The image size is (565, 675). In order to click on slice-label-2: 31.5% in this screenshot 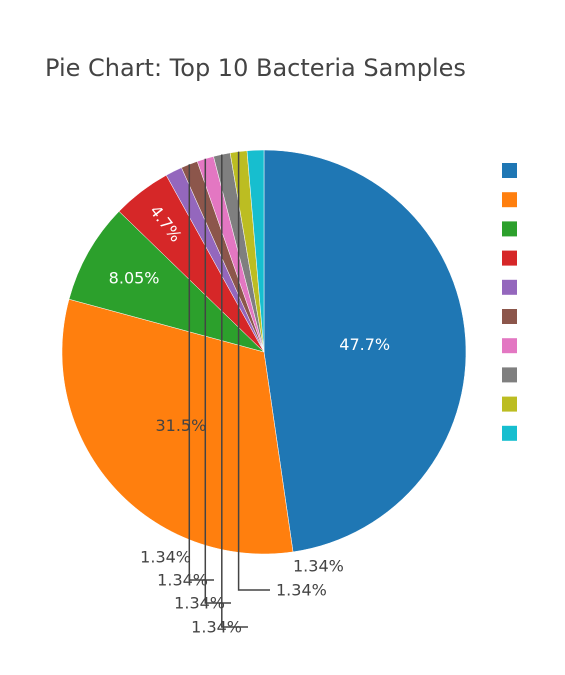, I will do `click(180, 425)`.